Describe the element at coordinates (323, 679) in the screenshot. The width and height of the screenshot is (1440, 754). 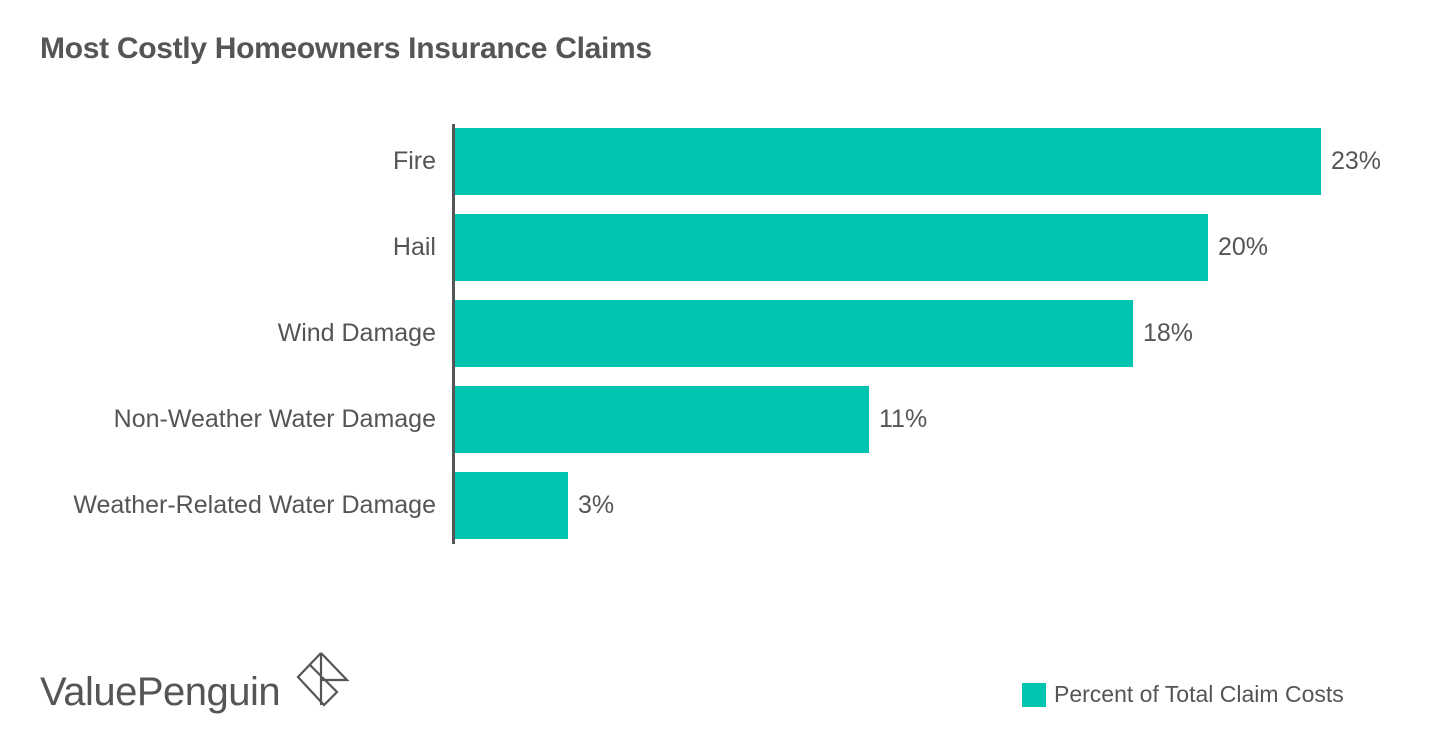
I see `valuepenguin-diamond-icon` at that location.